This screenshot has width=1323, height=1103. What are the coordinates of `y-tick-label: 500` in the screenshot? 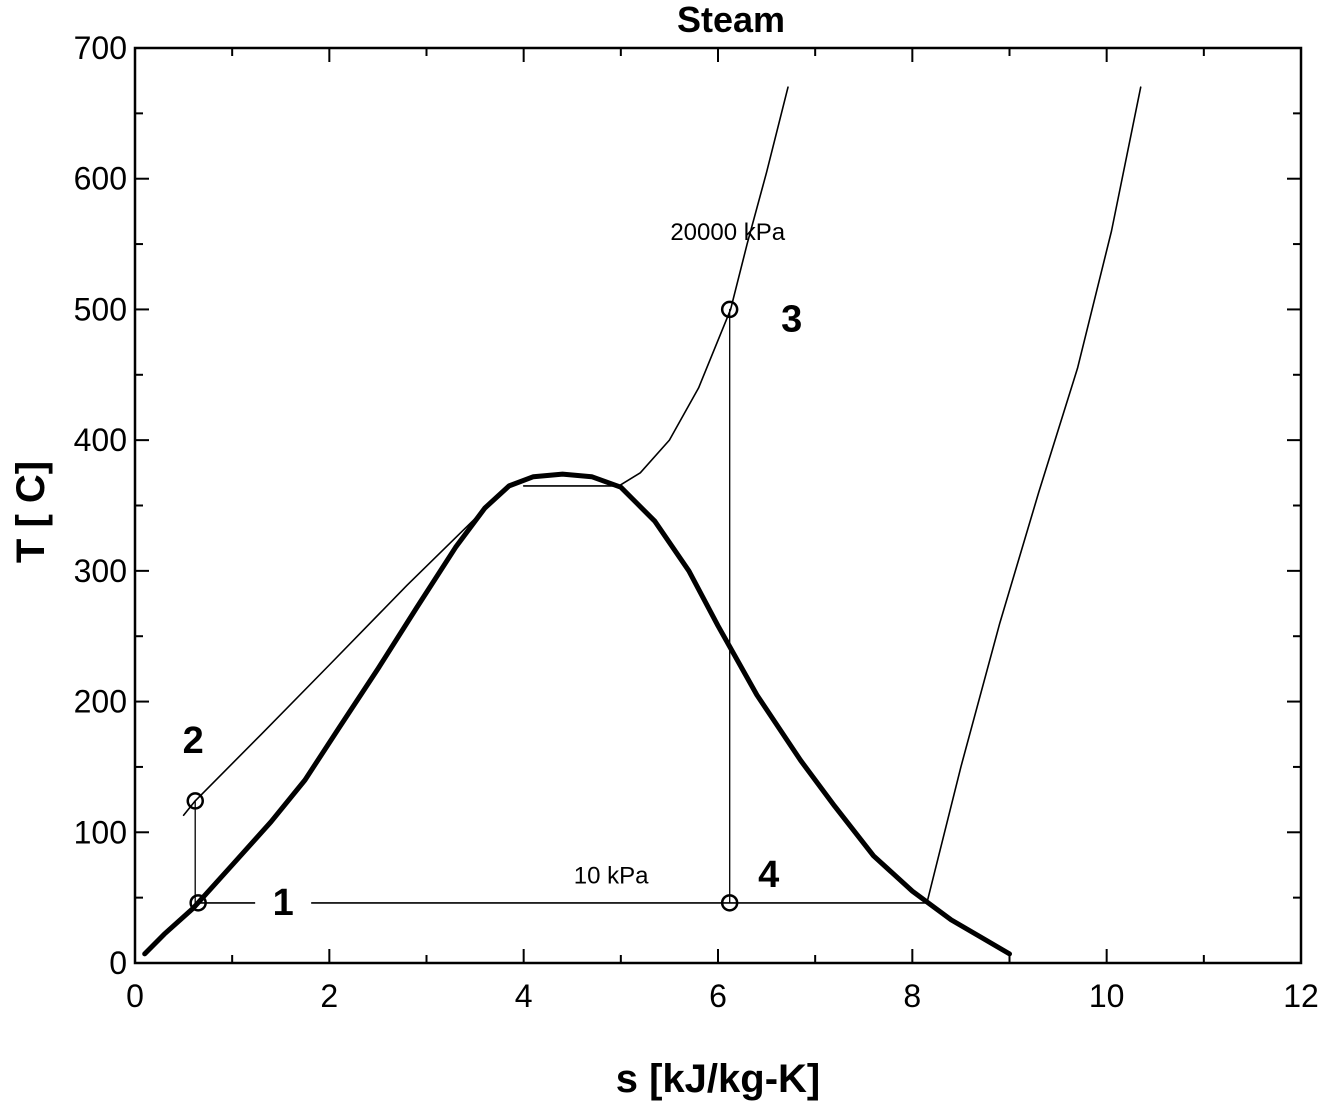 It's located at (100, 309).